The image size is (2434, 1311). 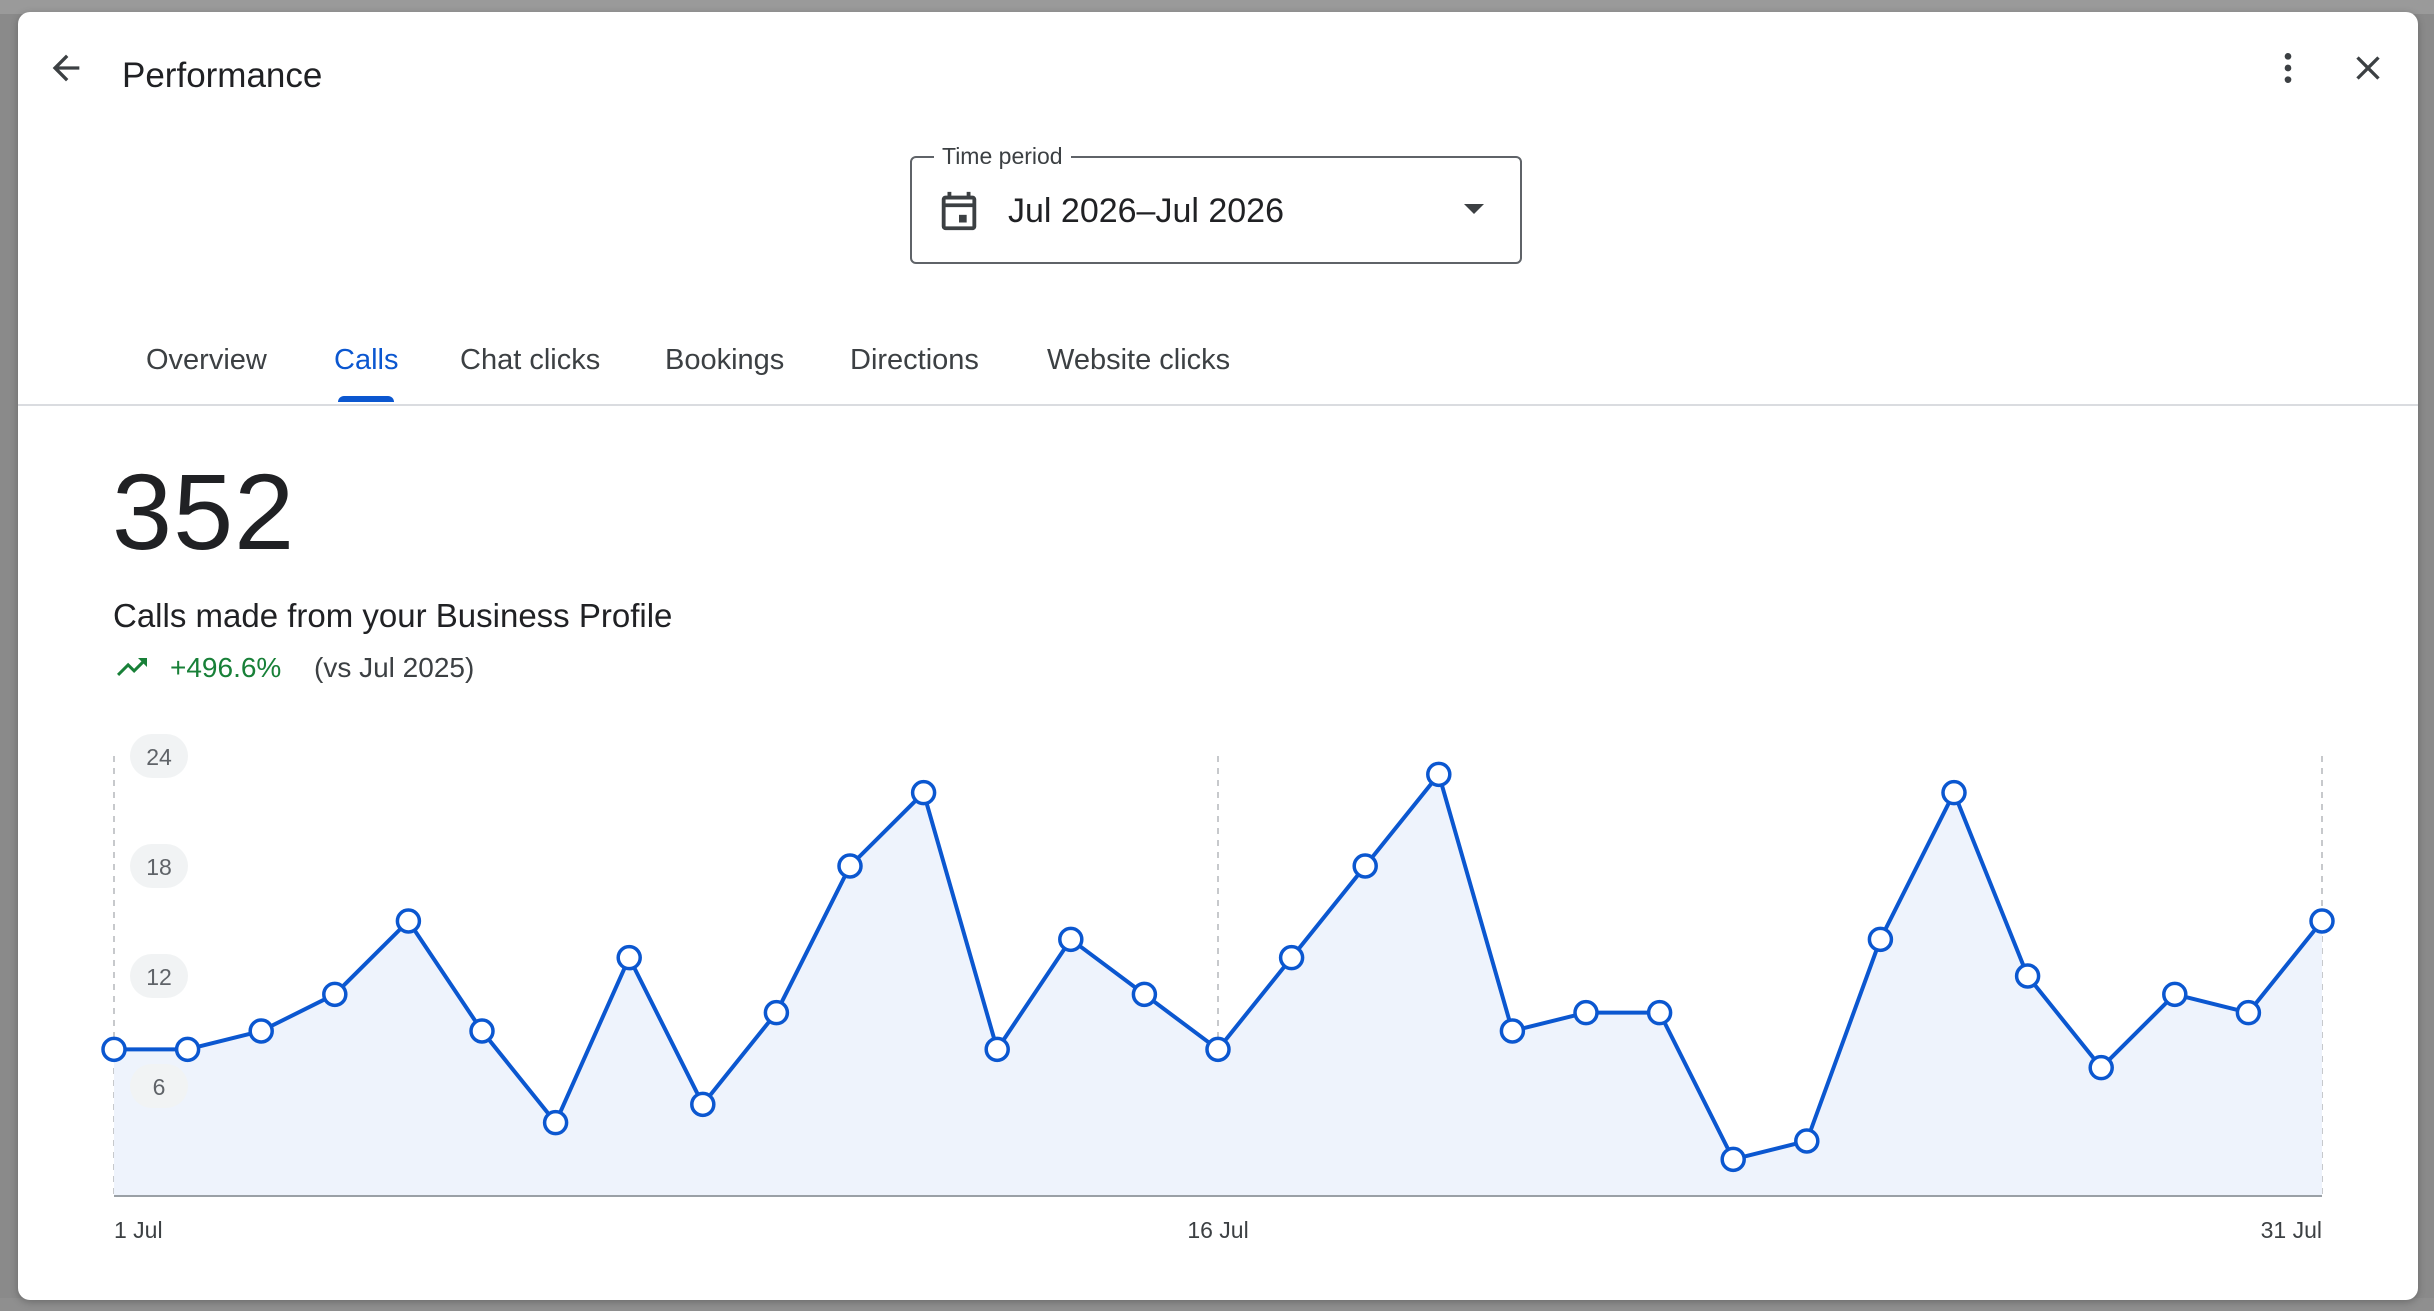 I want to click on trend-change: +496.6%, so click(x=226, y=667).